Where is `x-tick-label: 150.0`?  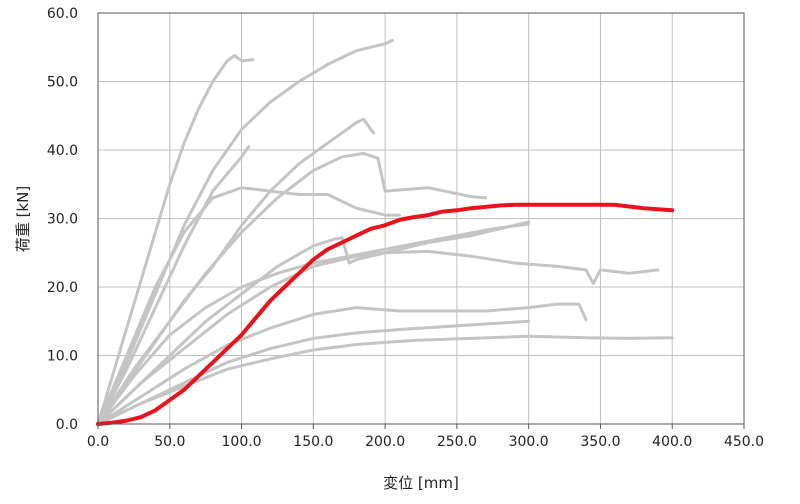 x-tick-label: 150.0 is located at coordinates (313, 442).